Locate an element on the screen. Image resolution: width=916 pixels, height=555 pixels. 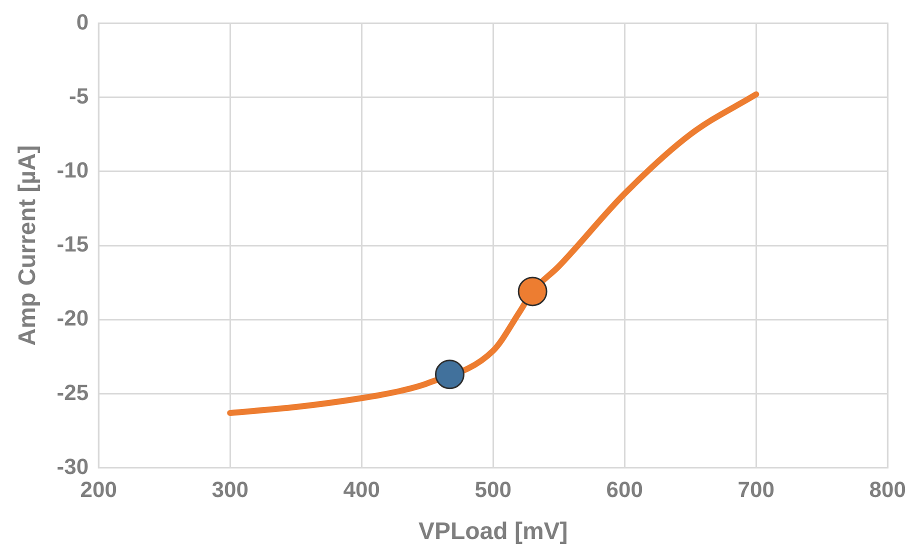
x-tick-label: 700 is located at coordinates (756, 489).